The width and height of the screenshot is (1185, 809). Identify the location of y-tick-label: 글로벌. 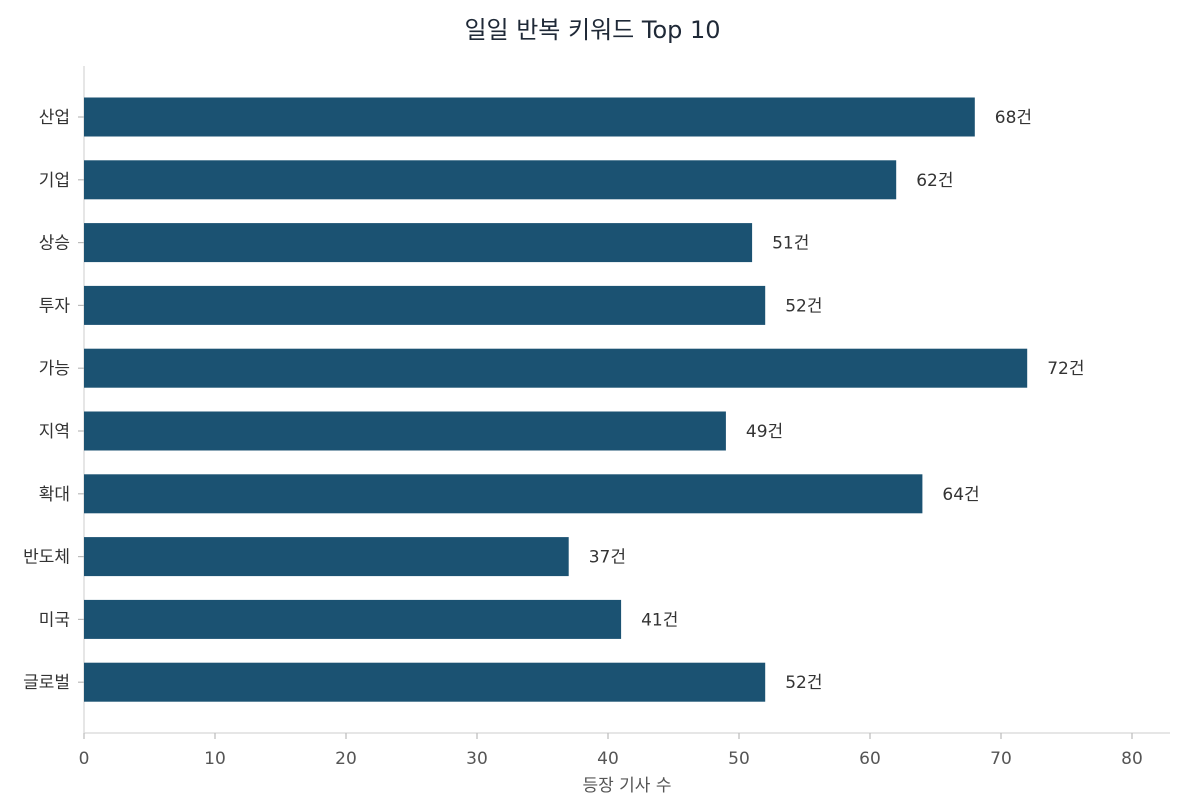
(46, 683).